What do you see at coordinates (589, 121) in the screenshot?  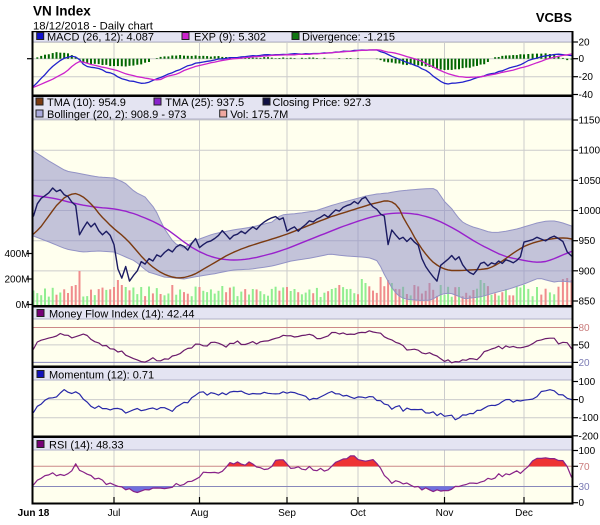 I see `svg-text: 1150` at bounding box center [589, 121].